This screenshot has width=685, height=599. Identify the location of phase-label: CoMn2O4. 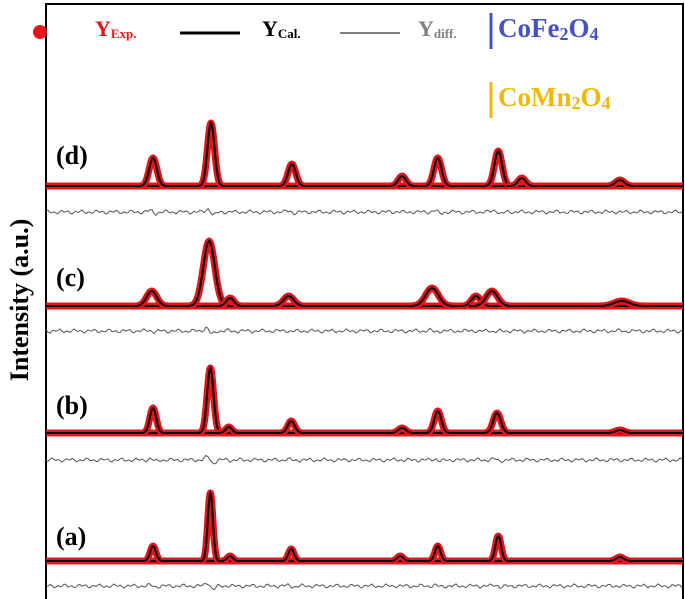
(554, 97).